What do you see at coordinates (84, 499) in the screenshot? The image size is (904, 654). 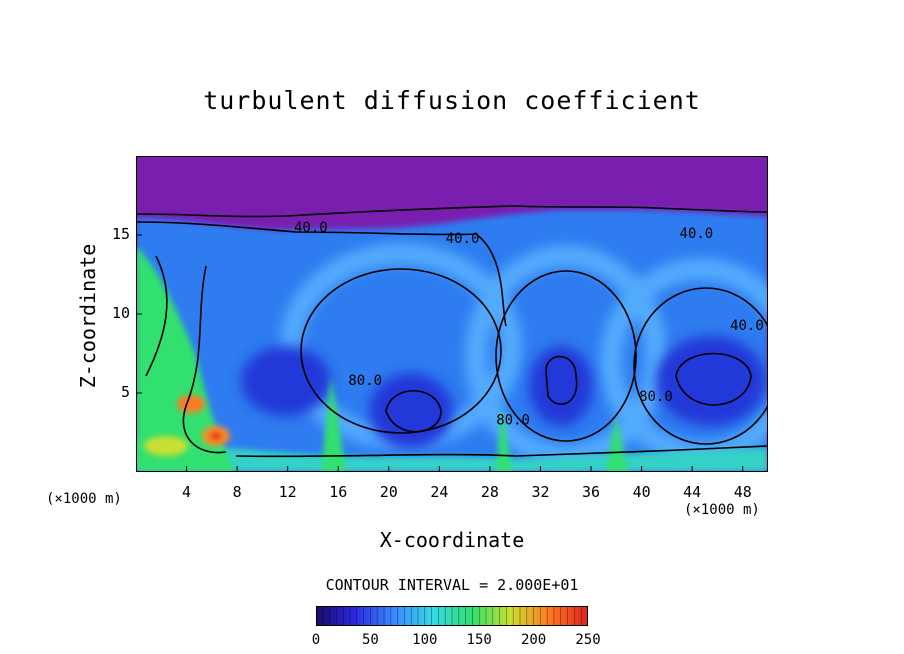 I see `x-axis-unit-left: (×1000 m)` at bounding box center [84, 499].